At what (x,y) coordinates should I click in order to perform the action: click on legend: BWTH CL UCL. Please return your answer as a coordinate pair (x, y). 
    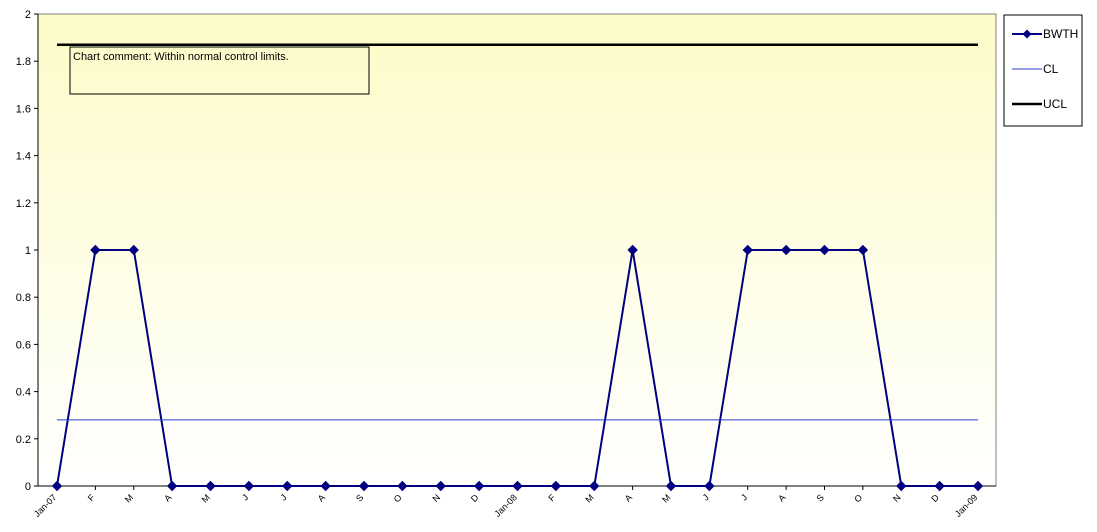
    Looking at the image, I should click on (1043, 70).